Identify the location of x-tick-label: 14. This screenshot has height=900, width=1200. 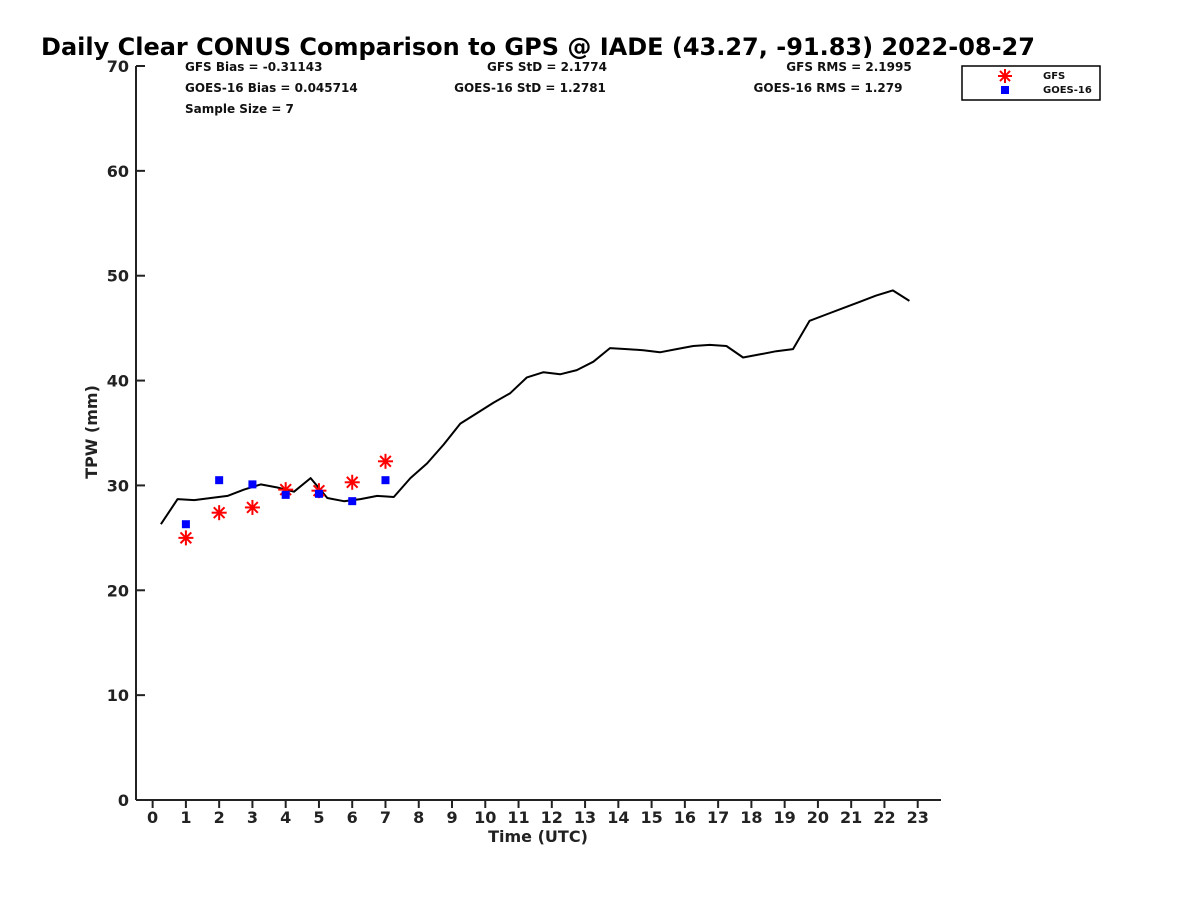
(618, 817).